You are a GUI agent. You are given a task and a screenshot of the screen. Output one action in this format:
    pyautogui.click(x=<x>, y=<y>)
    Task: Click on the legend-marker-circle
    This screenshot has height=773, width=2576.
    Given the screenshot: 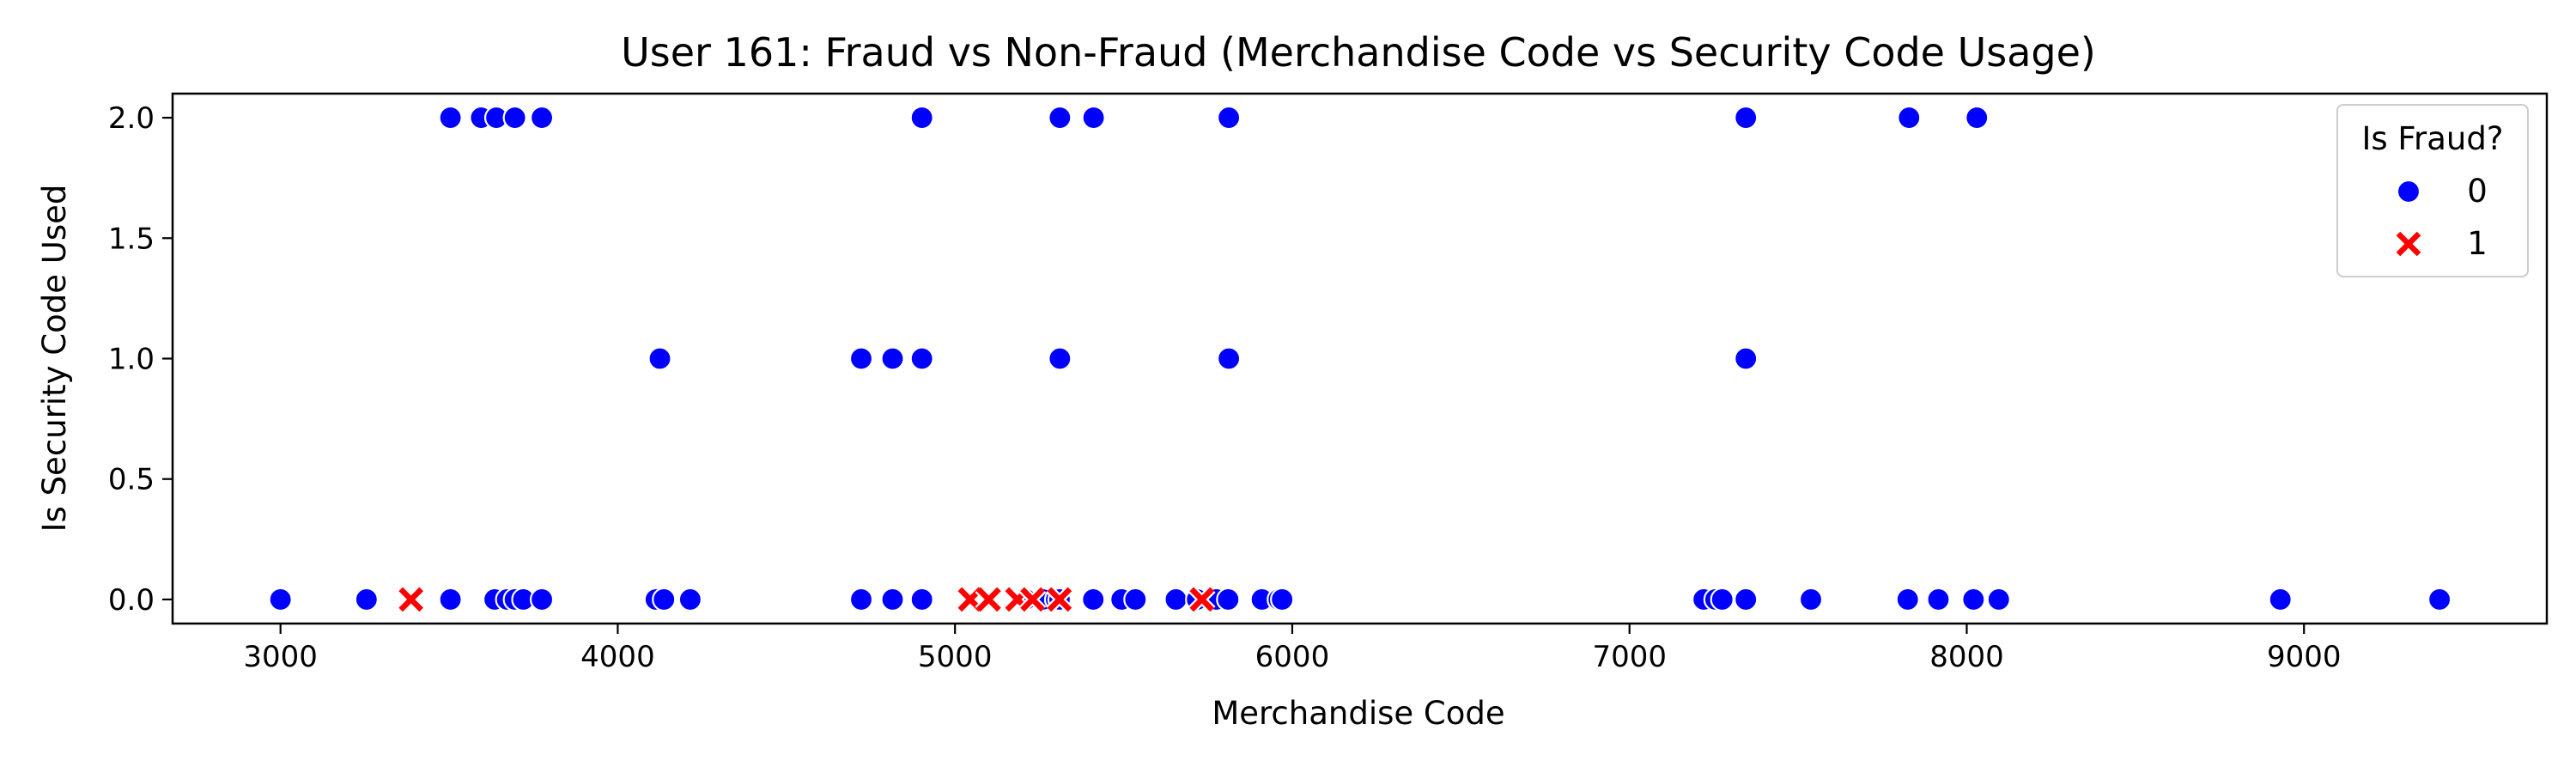 What is the action you would take?
    pyautogui.click(x=2408, y=191)
    